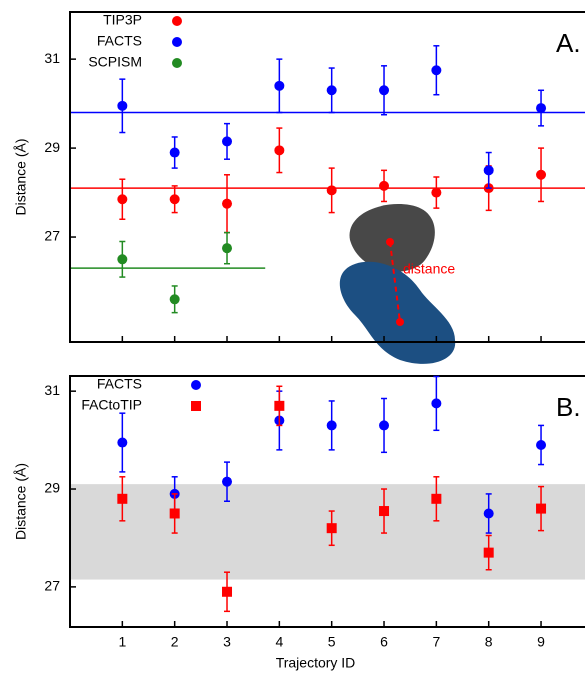 Image resolution: width=585 pixels, height=680 pixels. Describe the element at coordinates (568, 43) in the screenshot. I see `panel-label: A.` at that location.